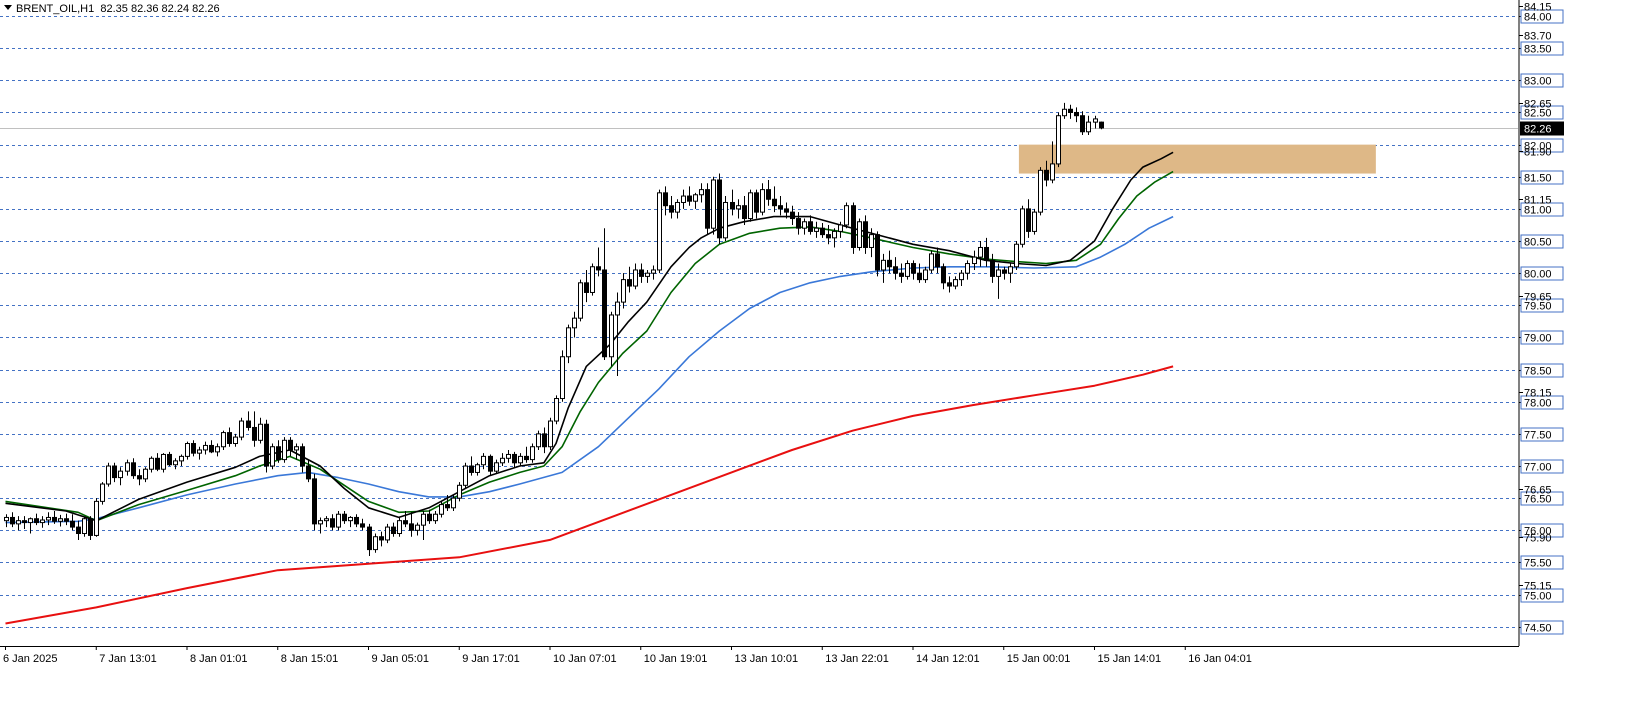  I want to click on y-tick-label: 75.15, so click(1538, 587).